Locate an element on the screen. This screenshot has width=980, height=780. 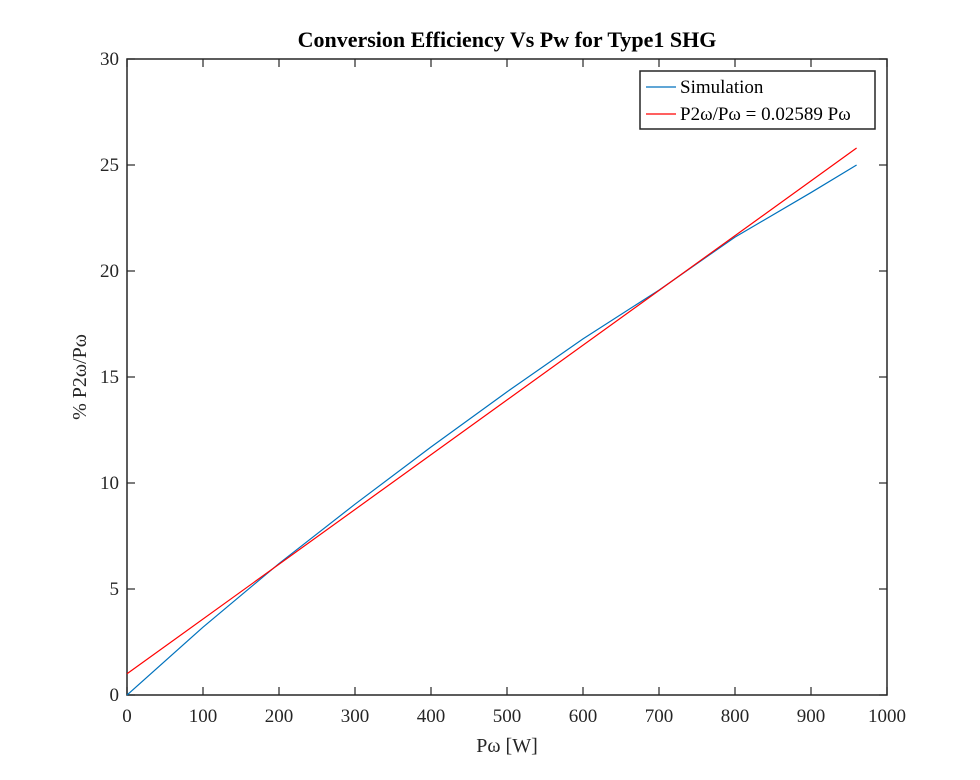
legend-box is located at coordinates (757, 100).